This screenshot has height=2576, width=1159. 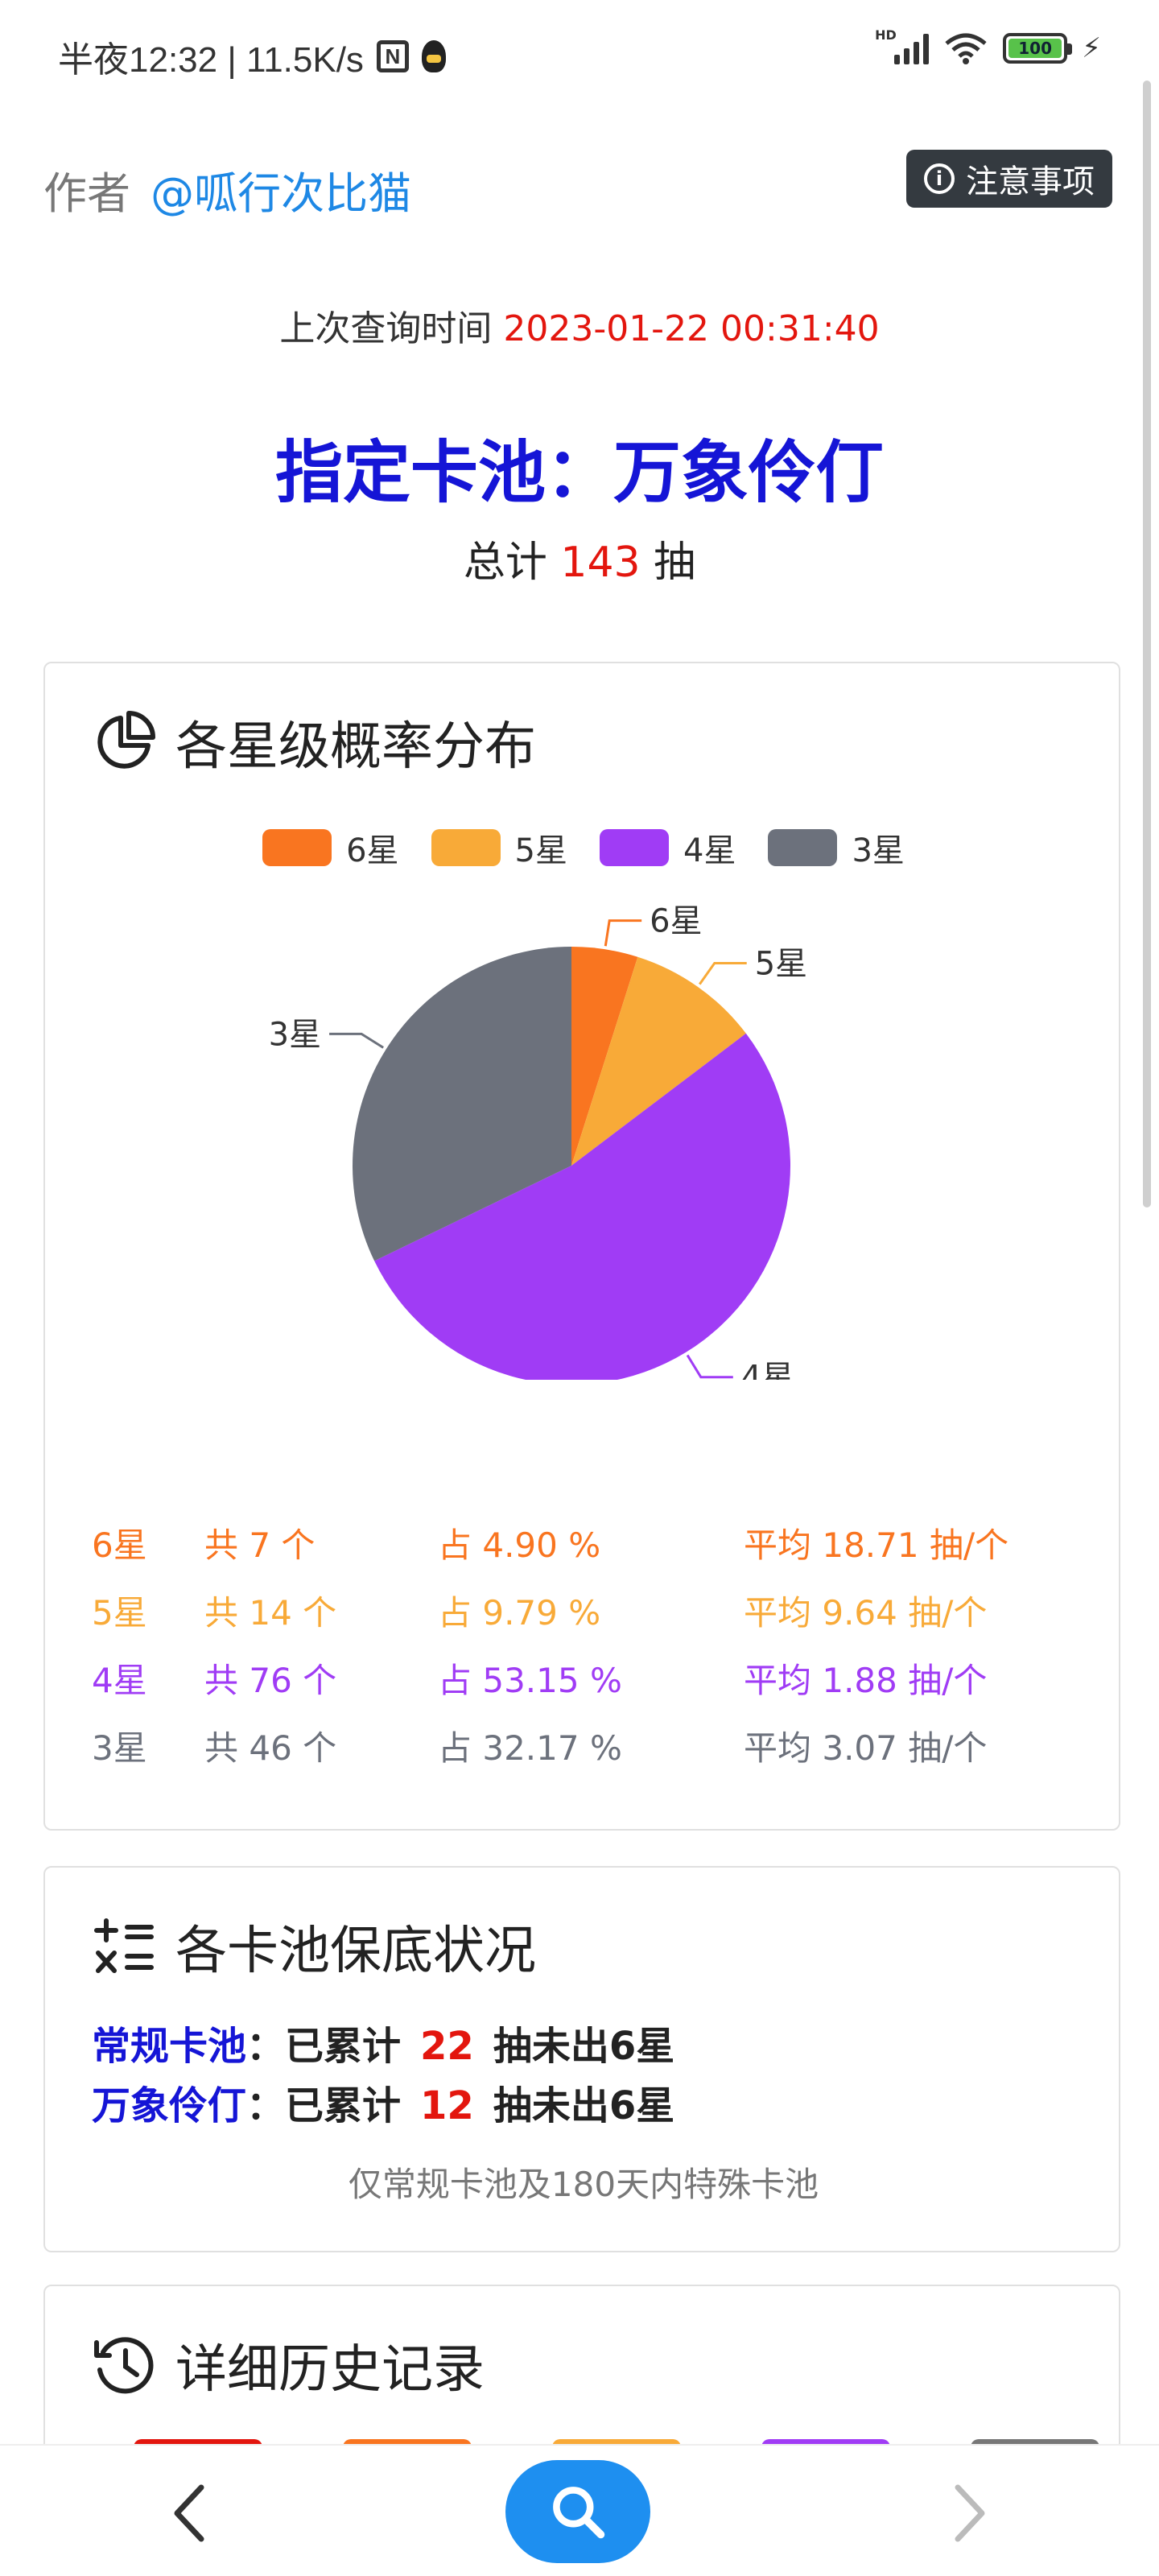 What do you see at coordinates (86, 193) in the screenshot?
I see `author-label: 作者` at bounding box center [86, 193].